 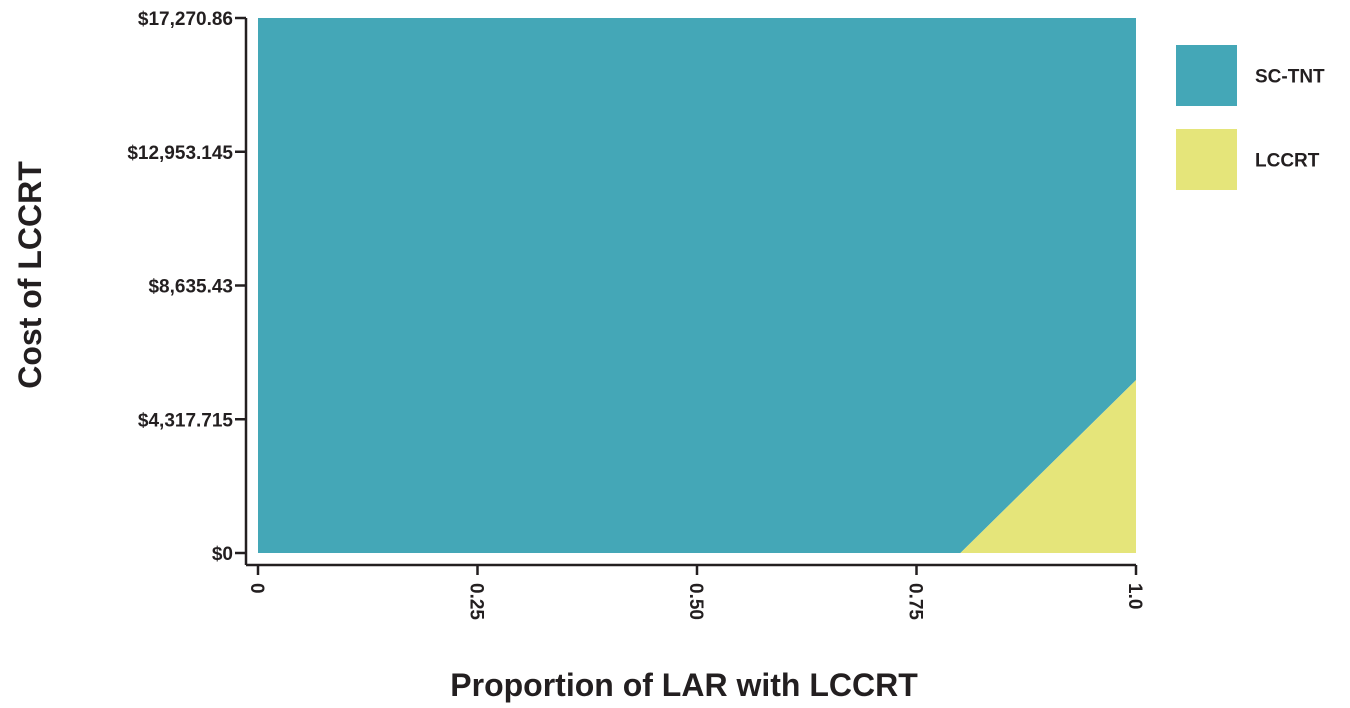 I want to click on x-tick-label: 0.75, so click(x=915, y=601).